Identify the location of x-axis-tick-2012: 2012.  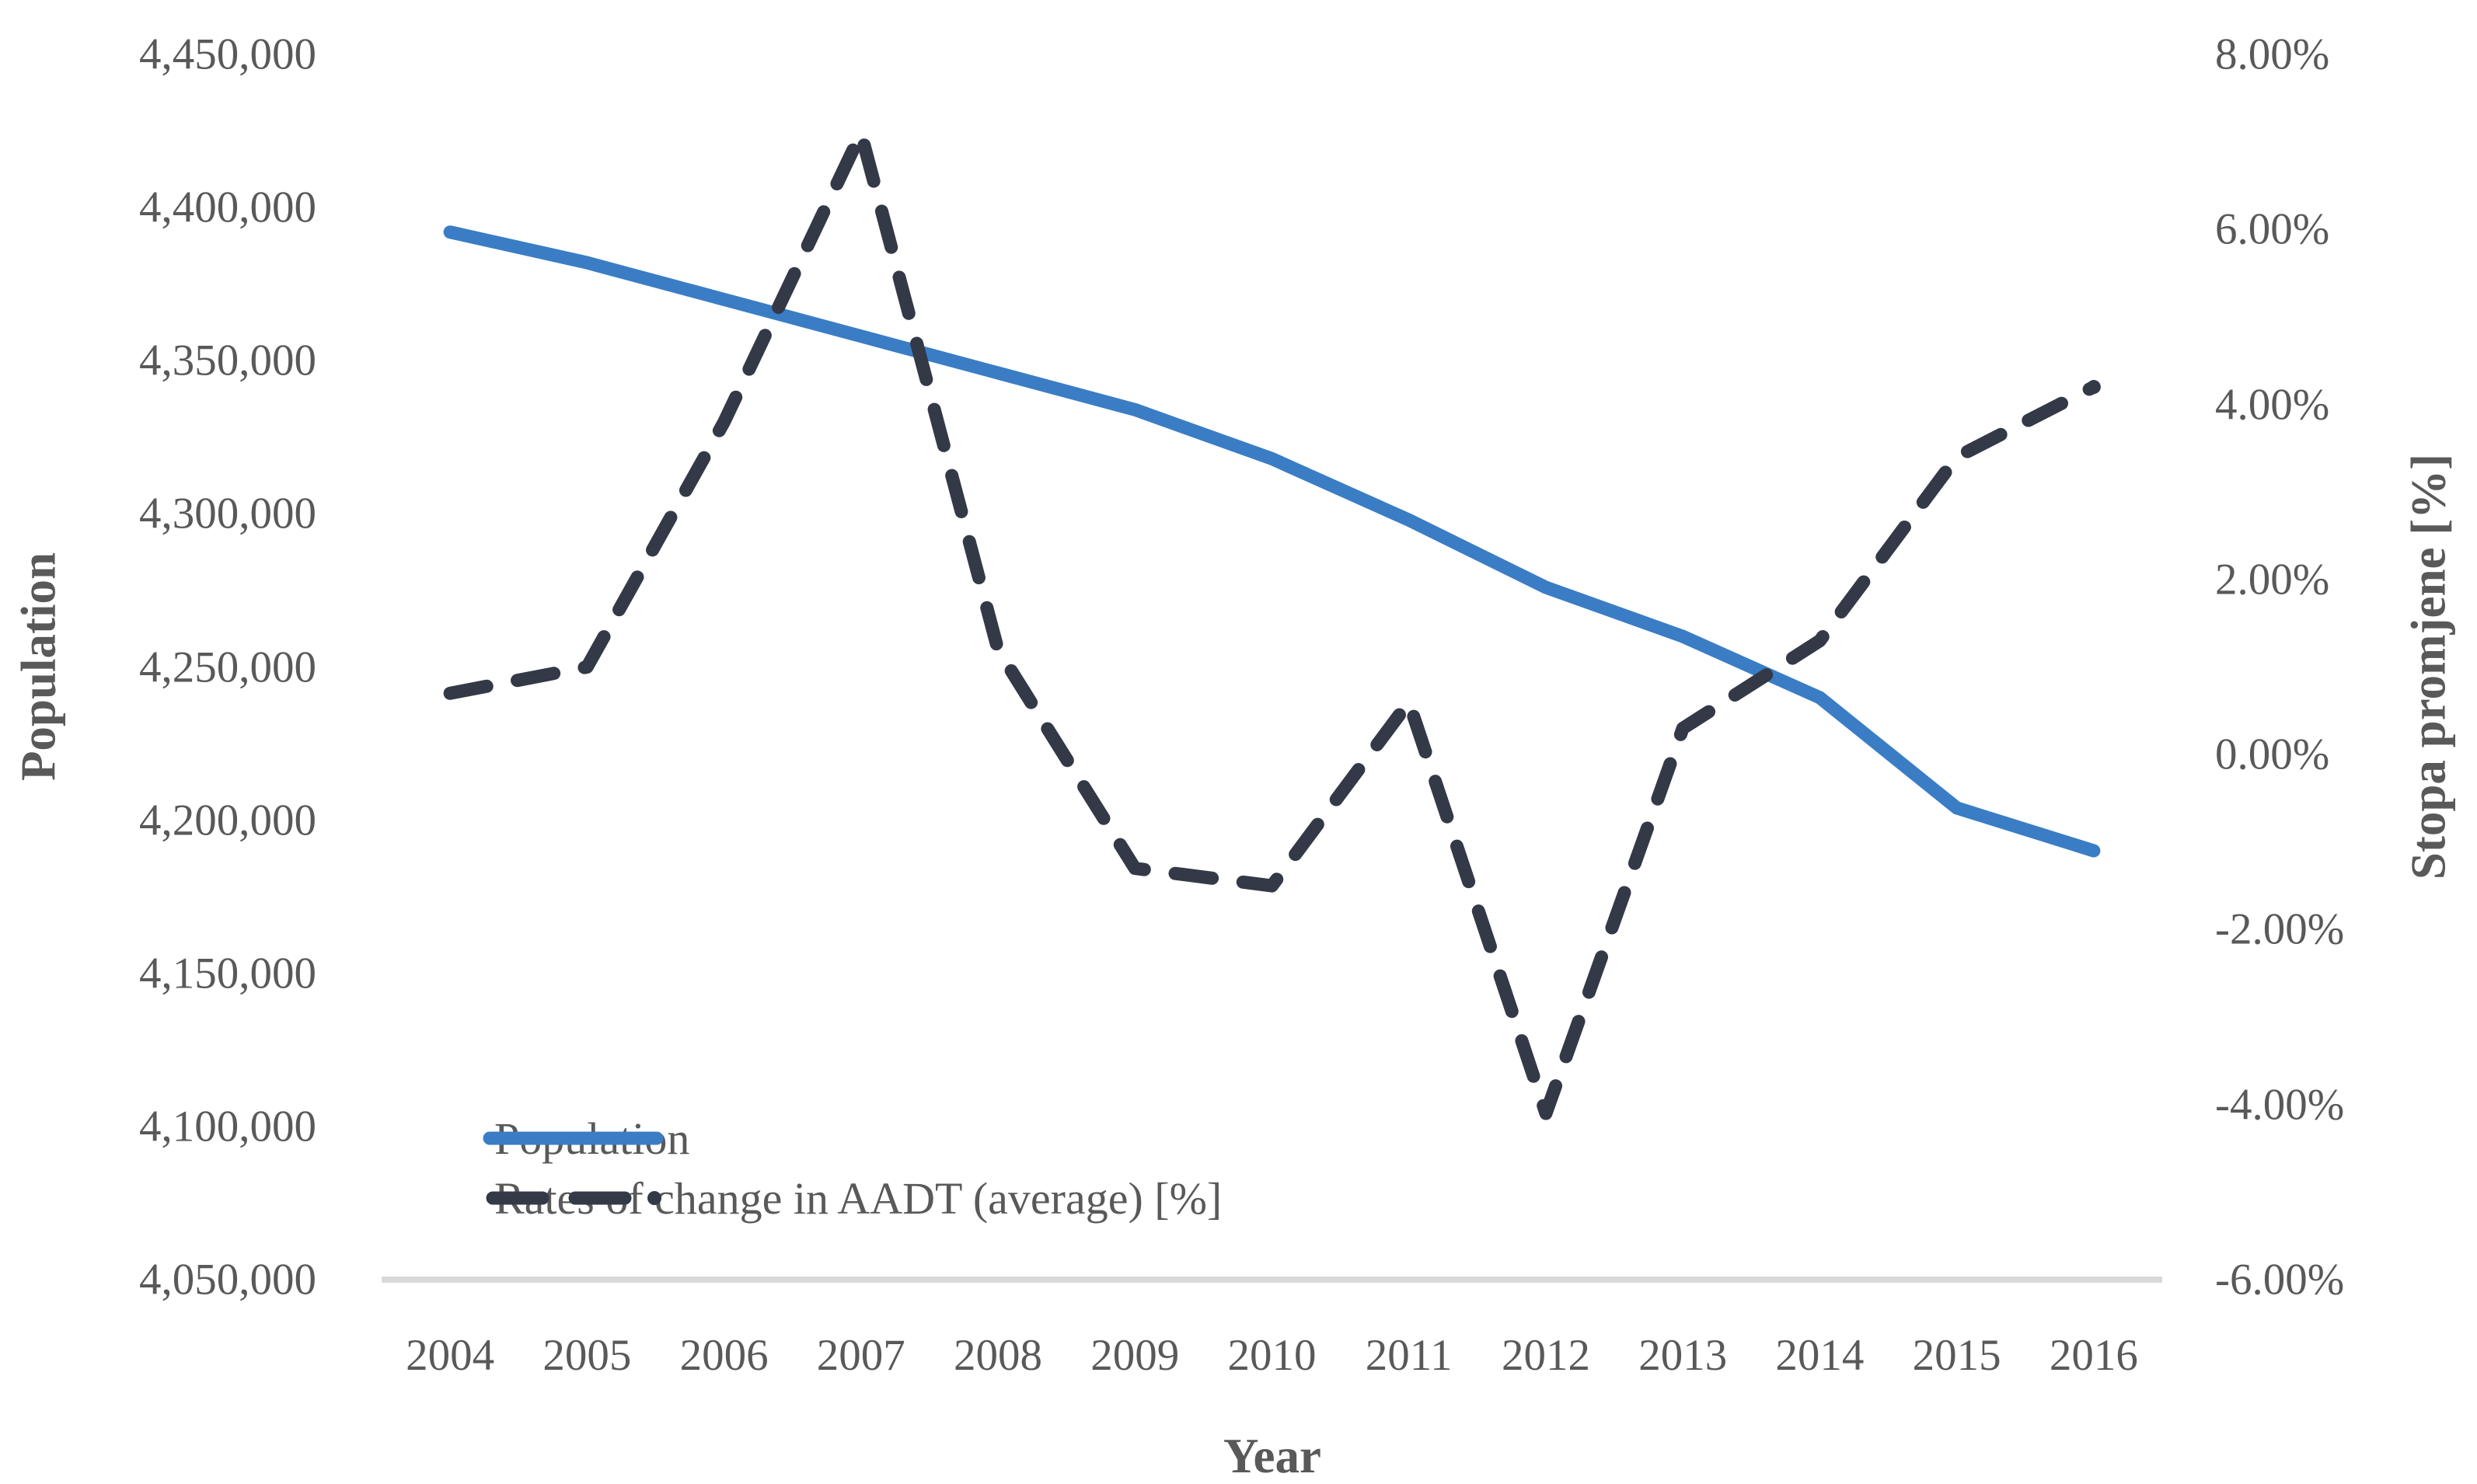
(1545, 1355).